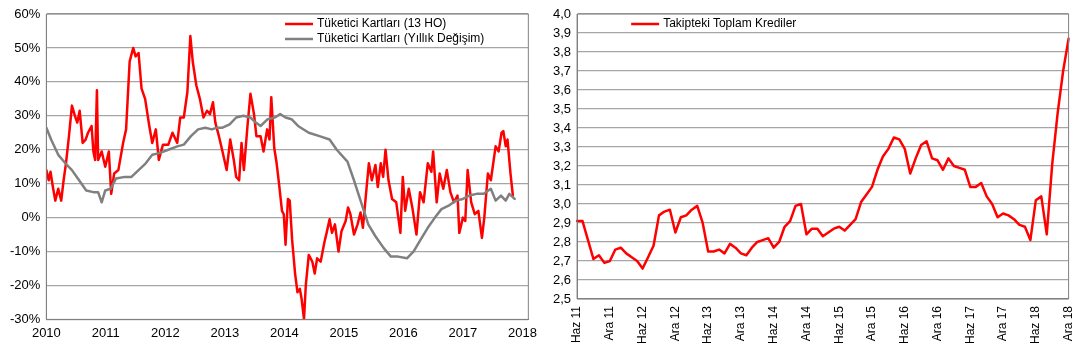  Describe the element at coordinates (969, 325) in the screenshot. I see `x-tick-label: Haz 17` at that location.